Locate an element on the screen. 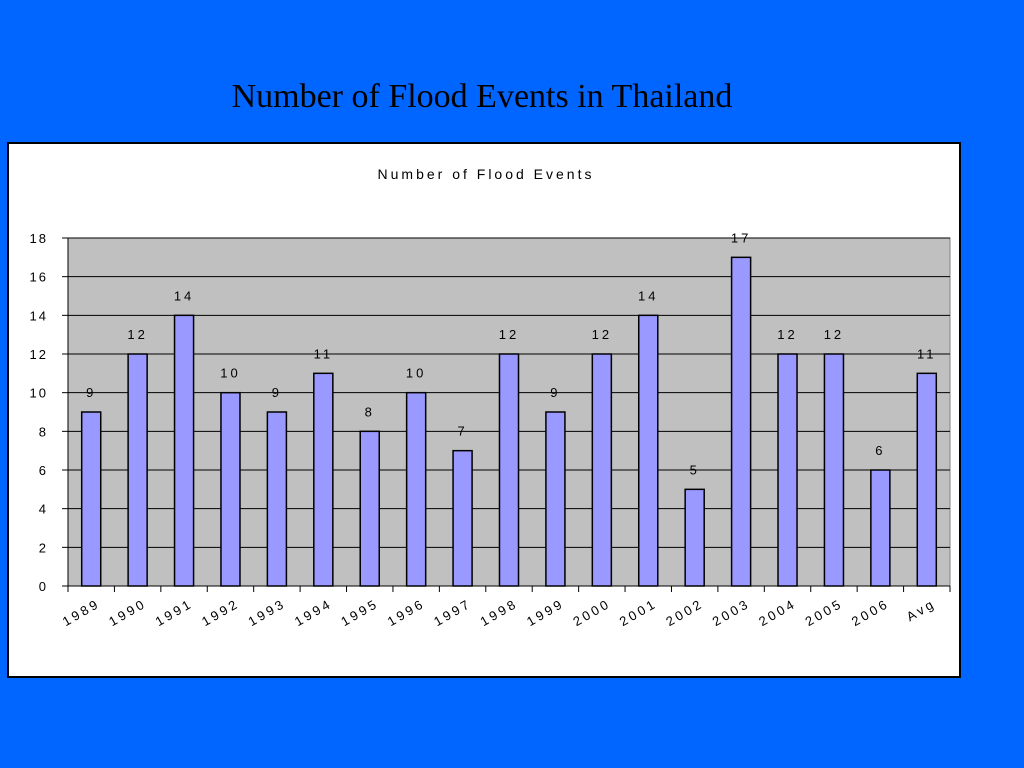 This screenshot has height=768, width=1024. y-tick-label: 18 is located at coordinates (39, 238).